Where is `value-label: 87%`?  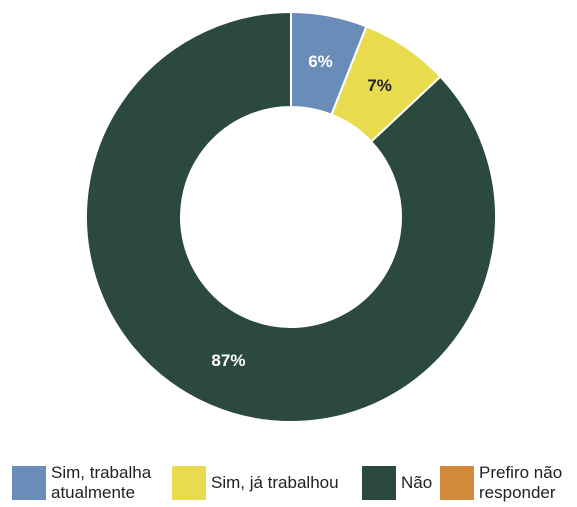 value-label: 87% is located at coordinates (228, 360).